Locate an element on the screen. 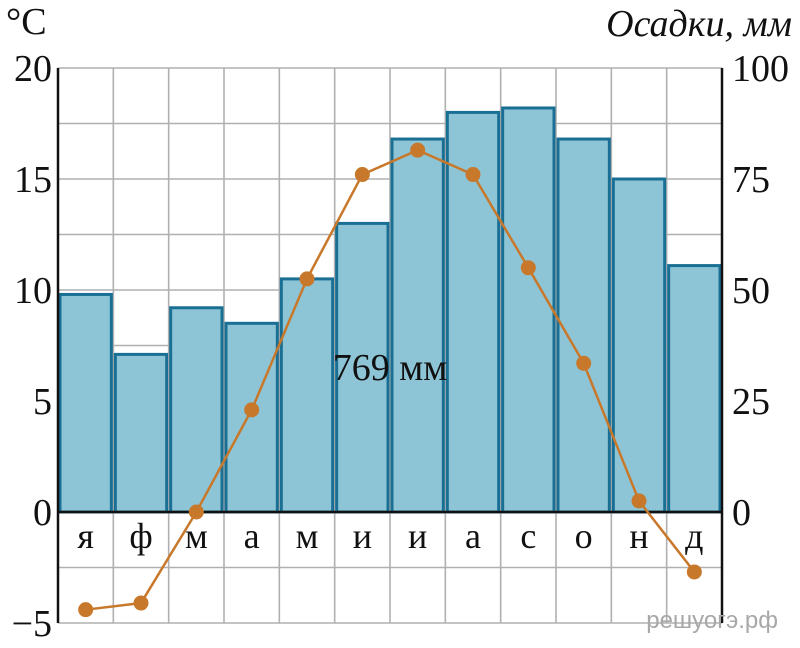 The image size is (800, 648). left-tick-label: 5 is located at coordinates (42, 402).